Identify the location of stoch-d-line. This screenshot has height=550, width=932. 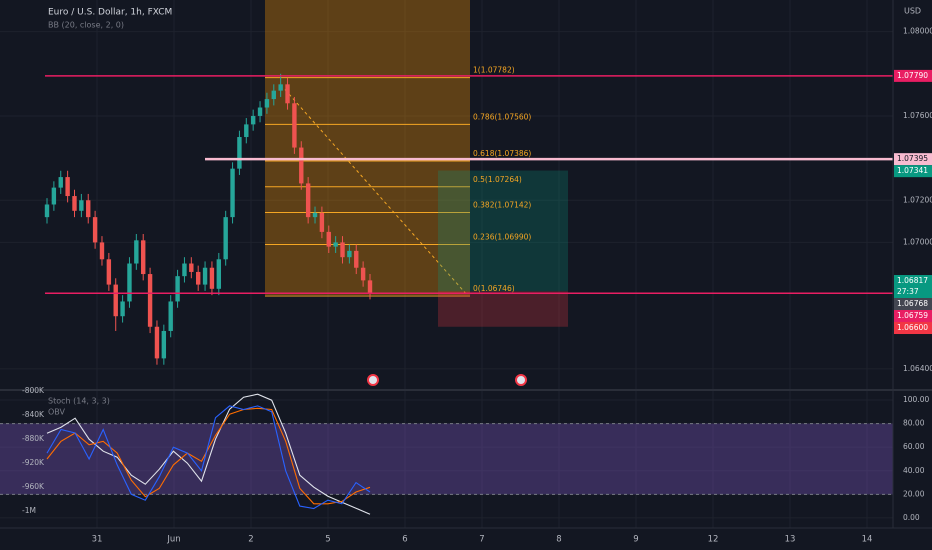
(208, 456).